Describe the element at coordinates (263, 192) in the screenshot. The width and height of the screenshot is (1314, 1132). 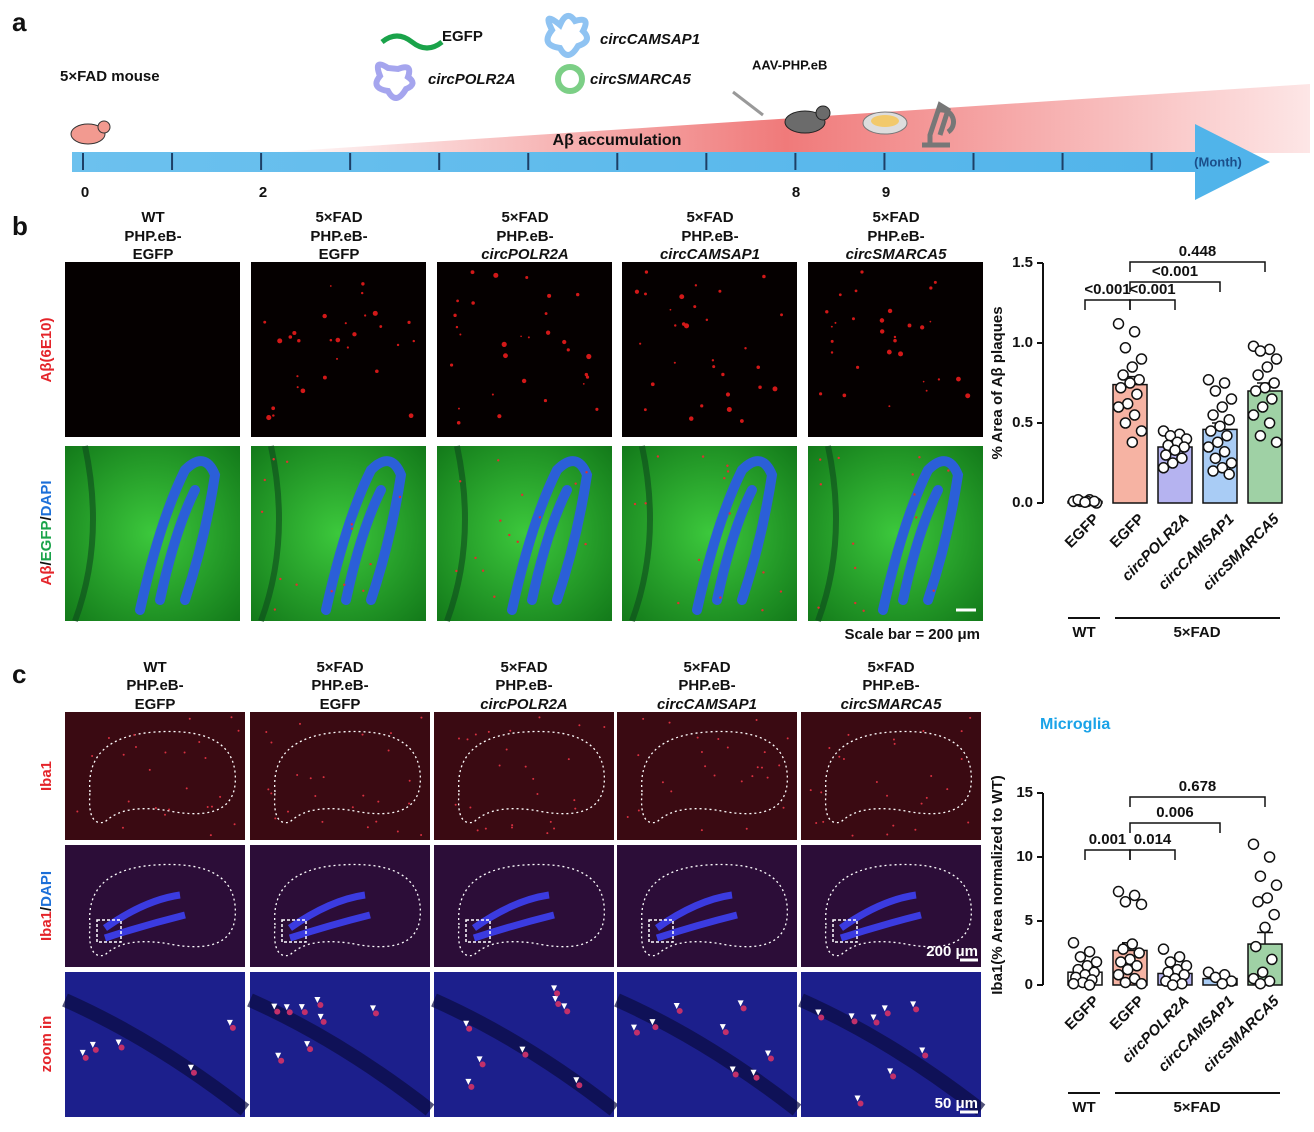
I see `time-label: 2` at that location.